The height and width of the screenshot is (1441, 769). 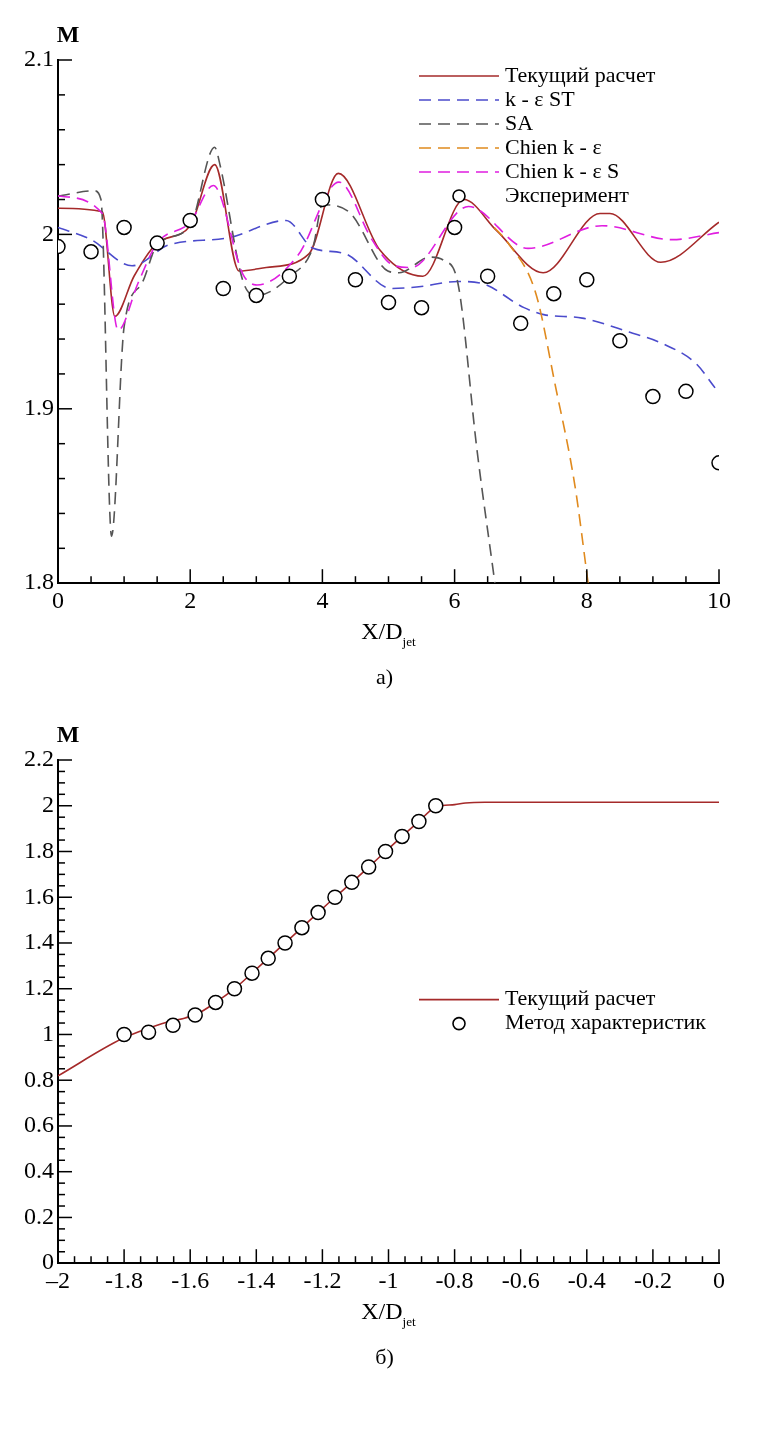 What do you see at coordinates (39, 758) in the screenshot?
I see `y-tick-label: 2.2` at bounding box center [39, 758].